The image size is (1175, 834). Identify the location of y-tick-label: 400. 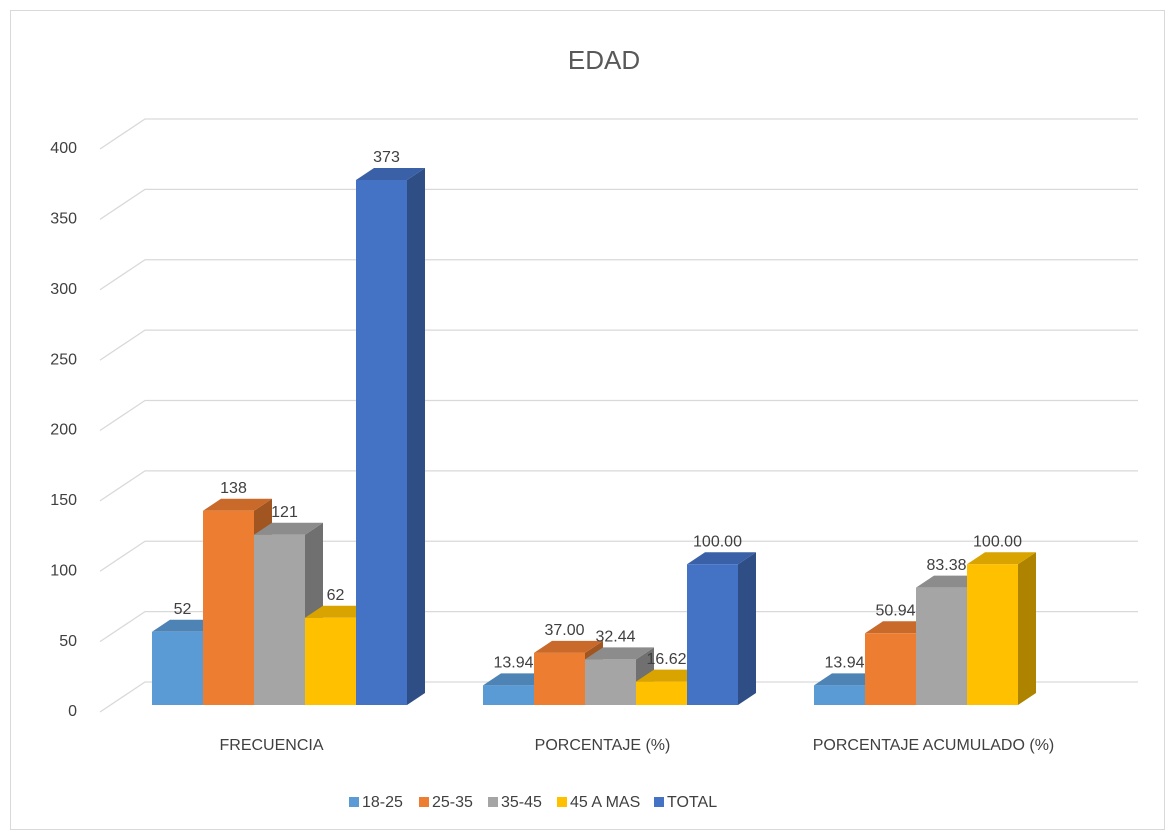
(63, 148).